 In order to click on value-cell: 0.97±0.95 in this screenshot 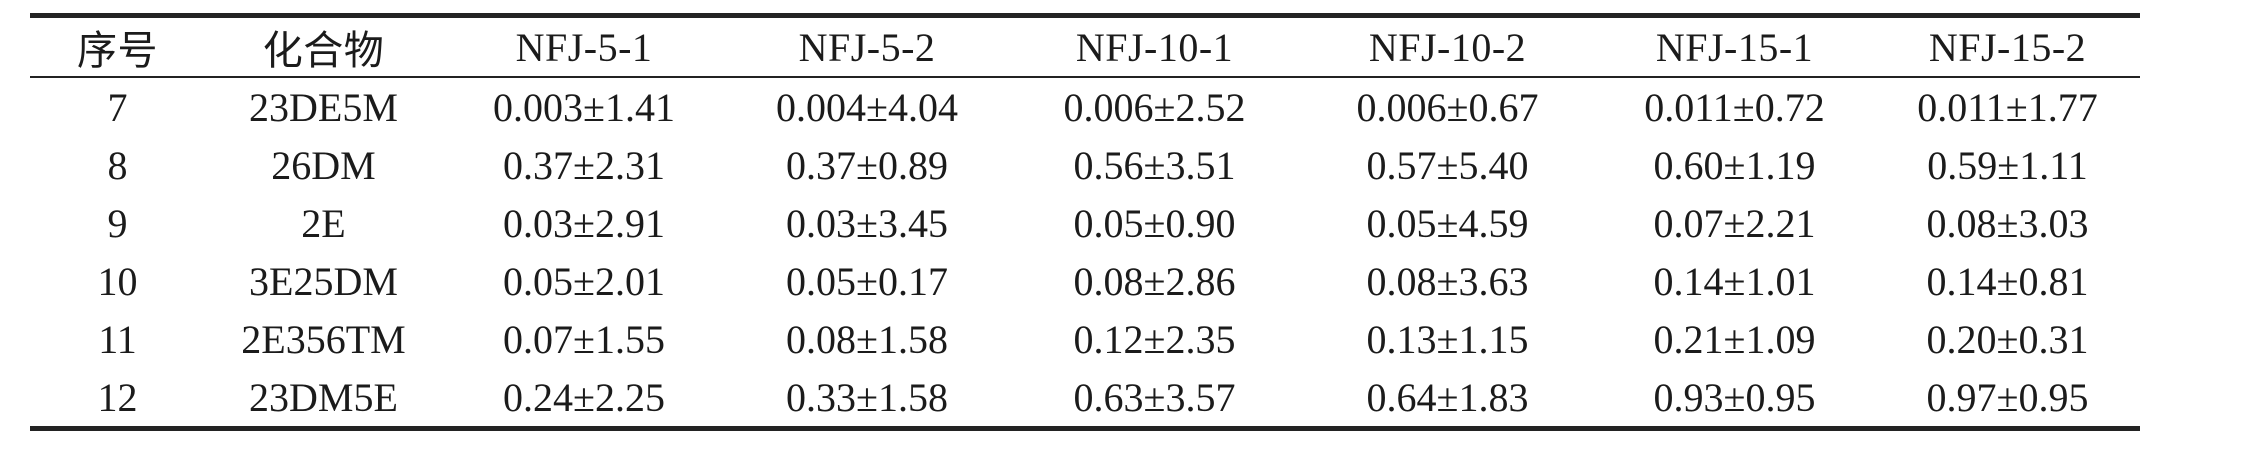, I will do `click(2007, 397)`.